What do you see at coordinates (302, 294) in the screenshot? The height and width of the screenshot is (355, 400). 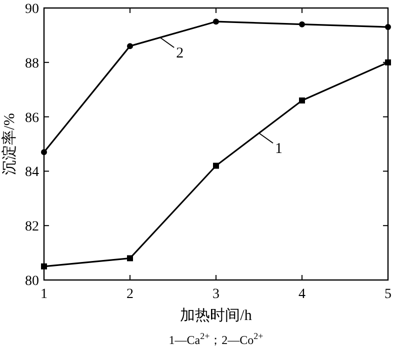 I see `x-tick-label: 4` at bounding box center [302, 294].